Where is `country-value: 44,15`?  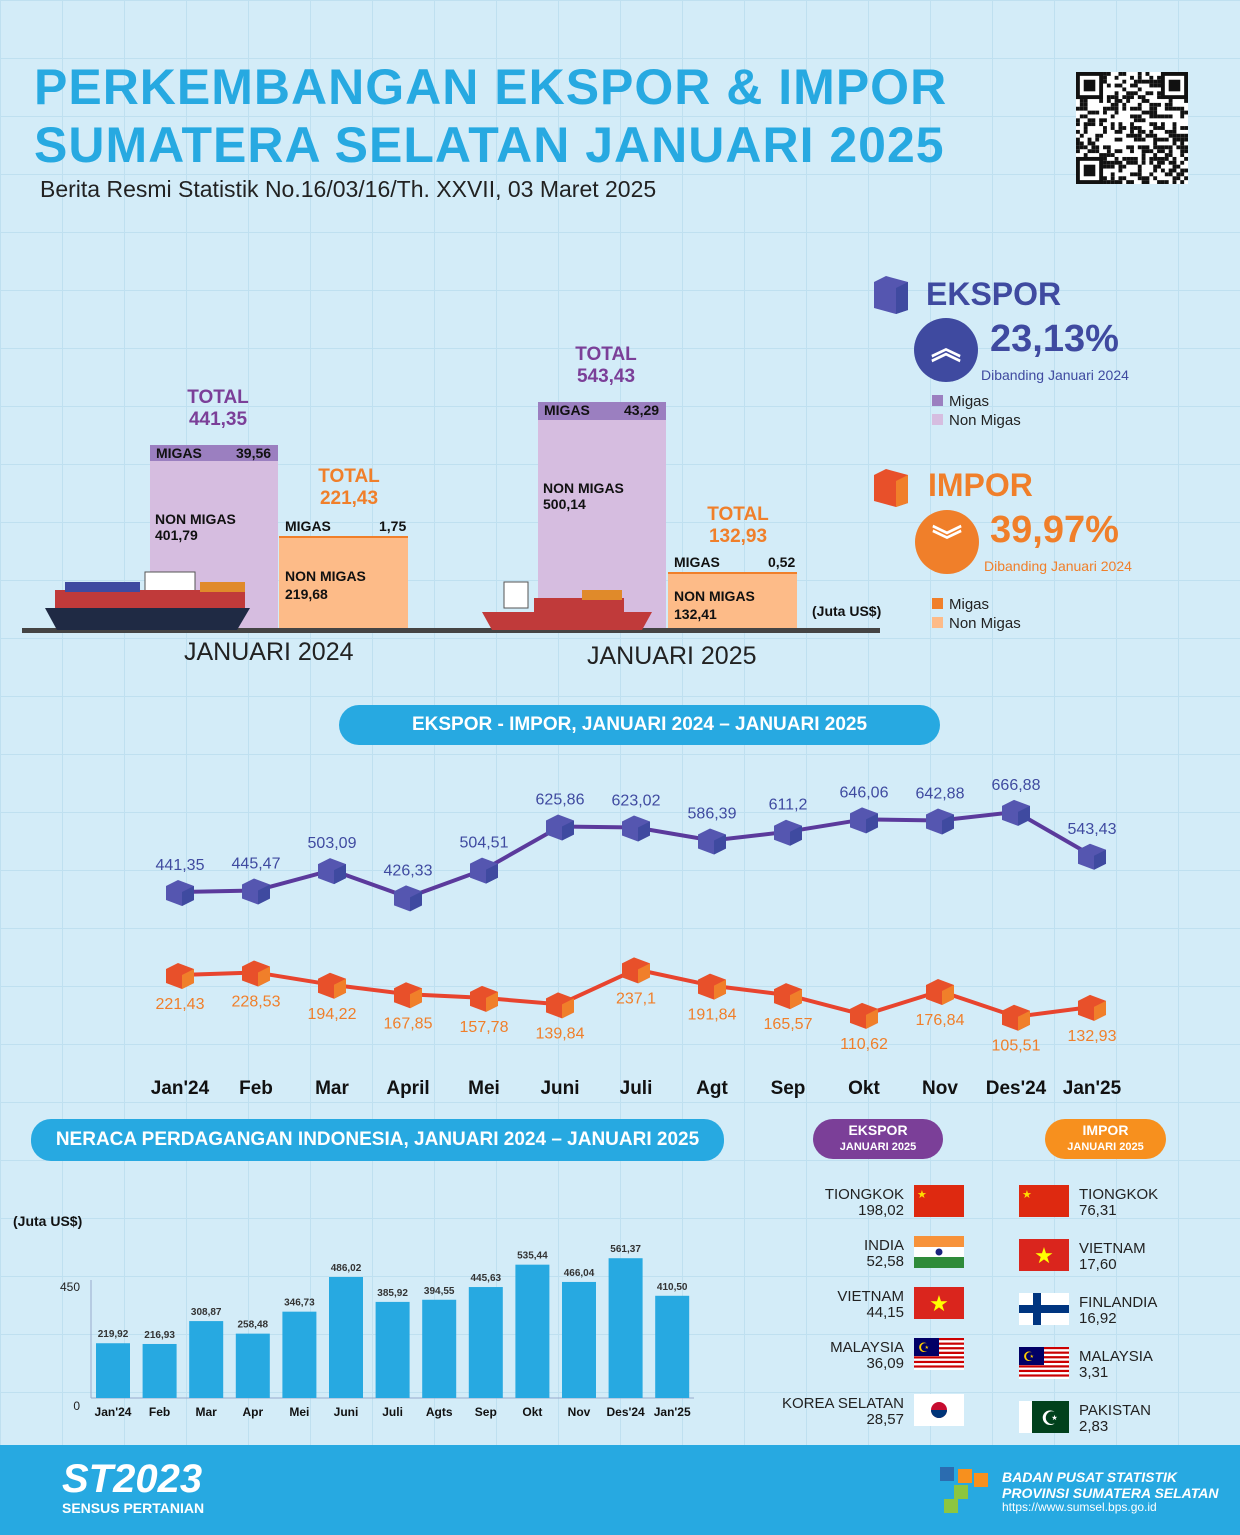
country-value: 44,15 is located at coordinates (885, 1312).